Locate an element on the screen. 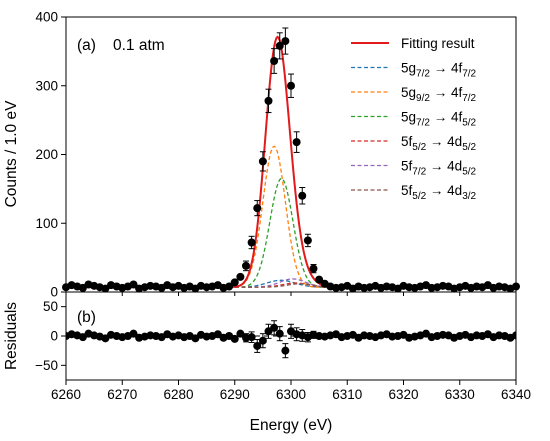  x-tick-label: 6340 is located at coordinates (516, 394).